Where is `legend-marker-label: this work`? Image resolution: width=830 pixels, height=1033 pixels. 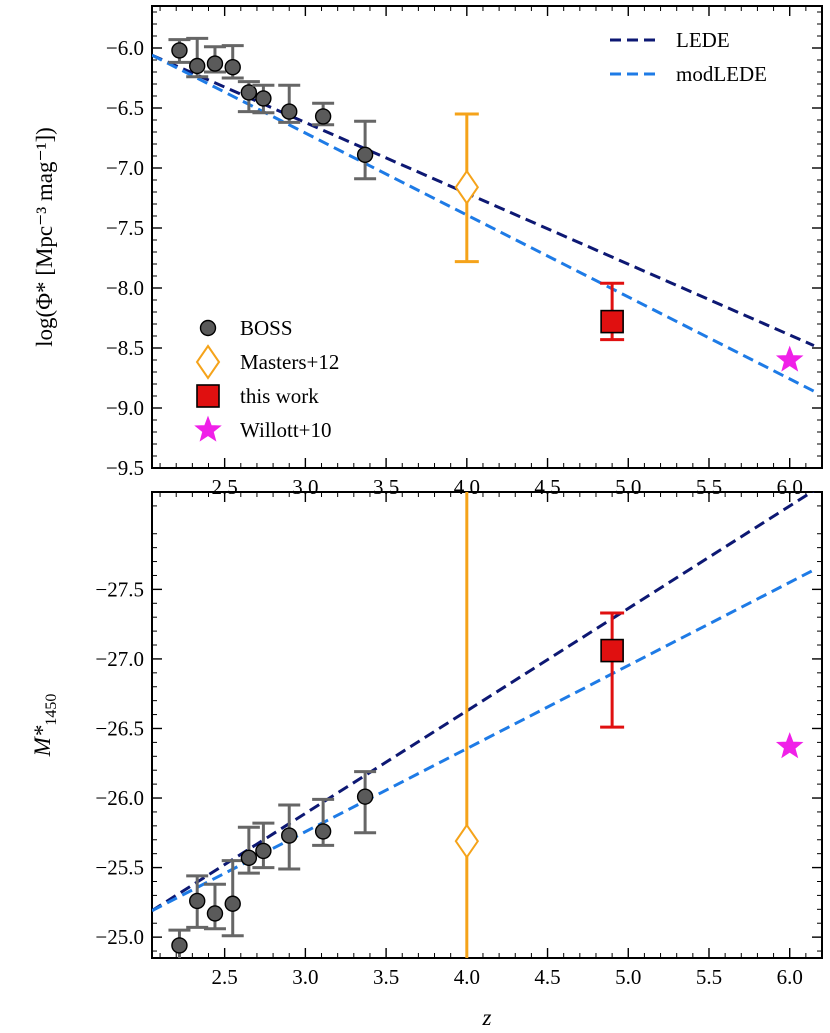
legend-marker-label: this work is located at coordinates (279, 396).